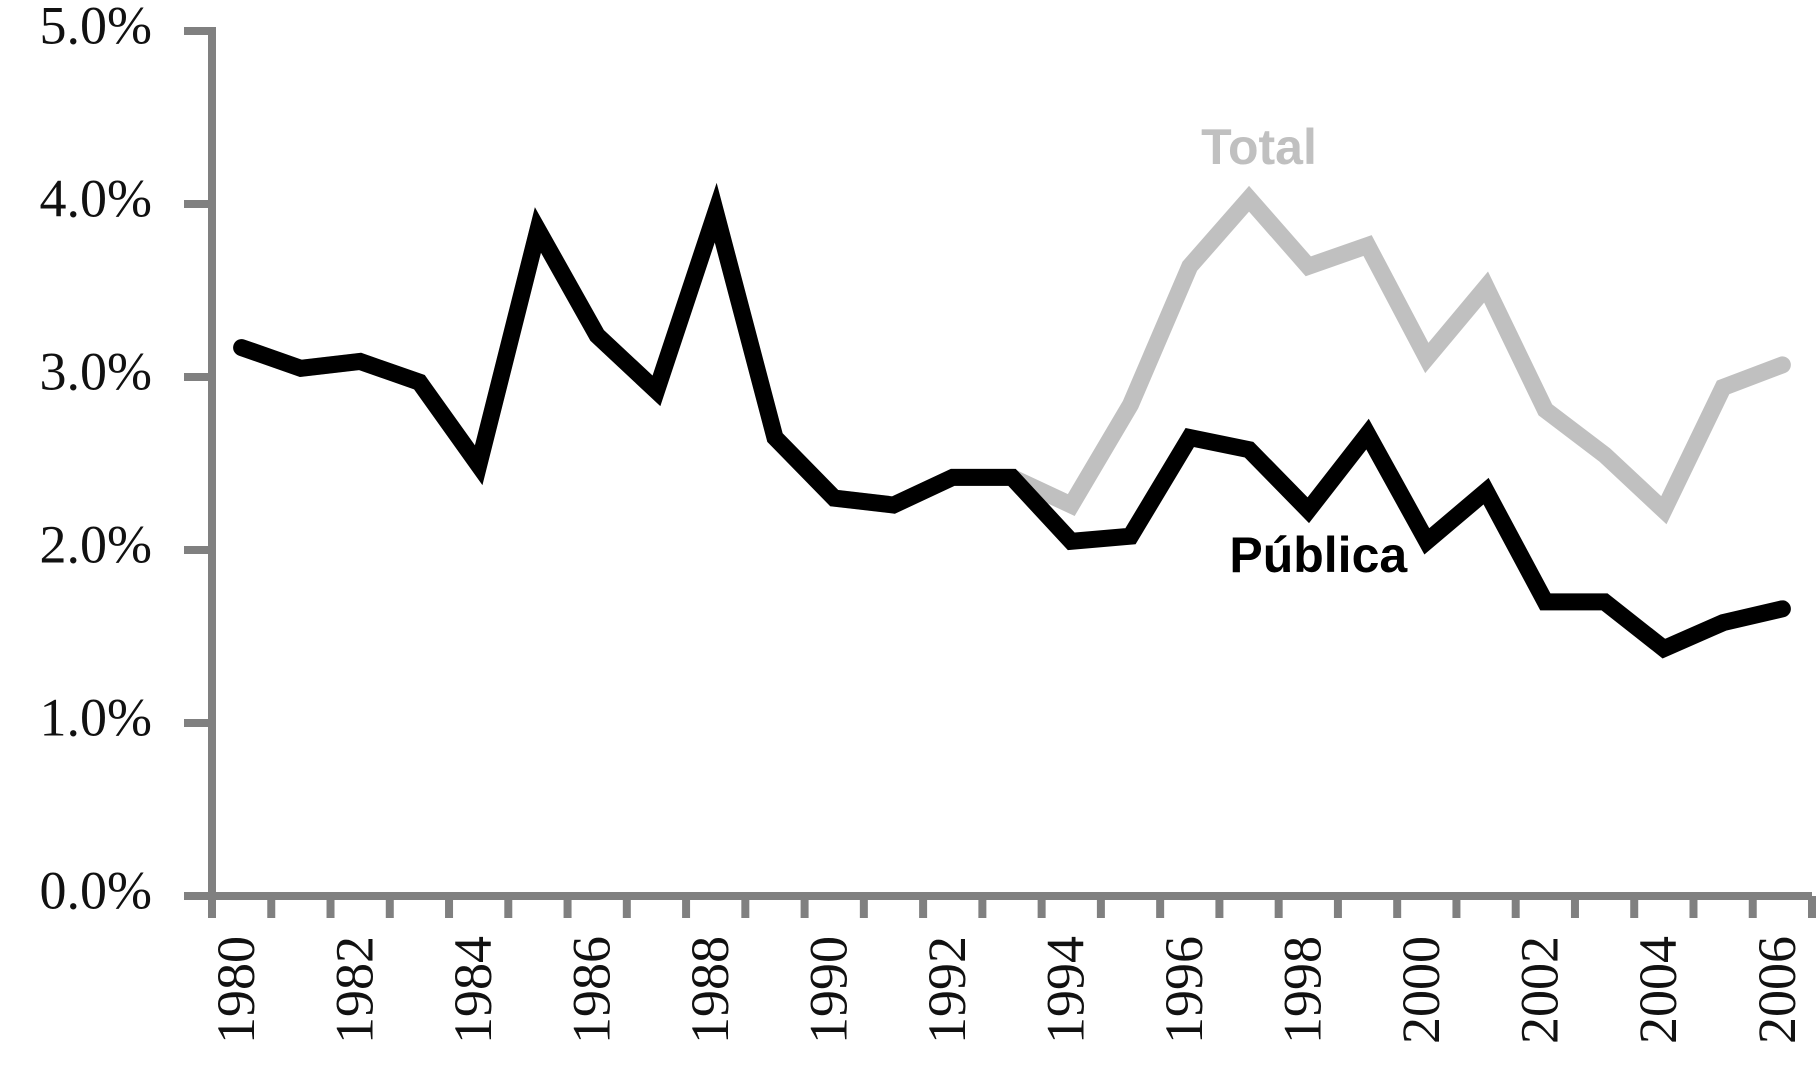  I want to click on x-tick-label: 1980, so click(236, 990).